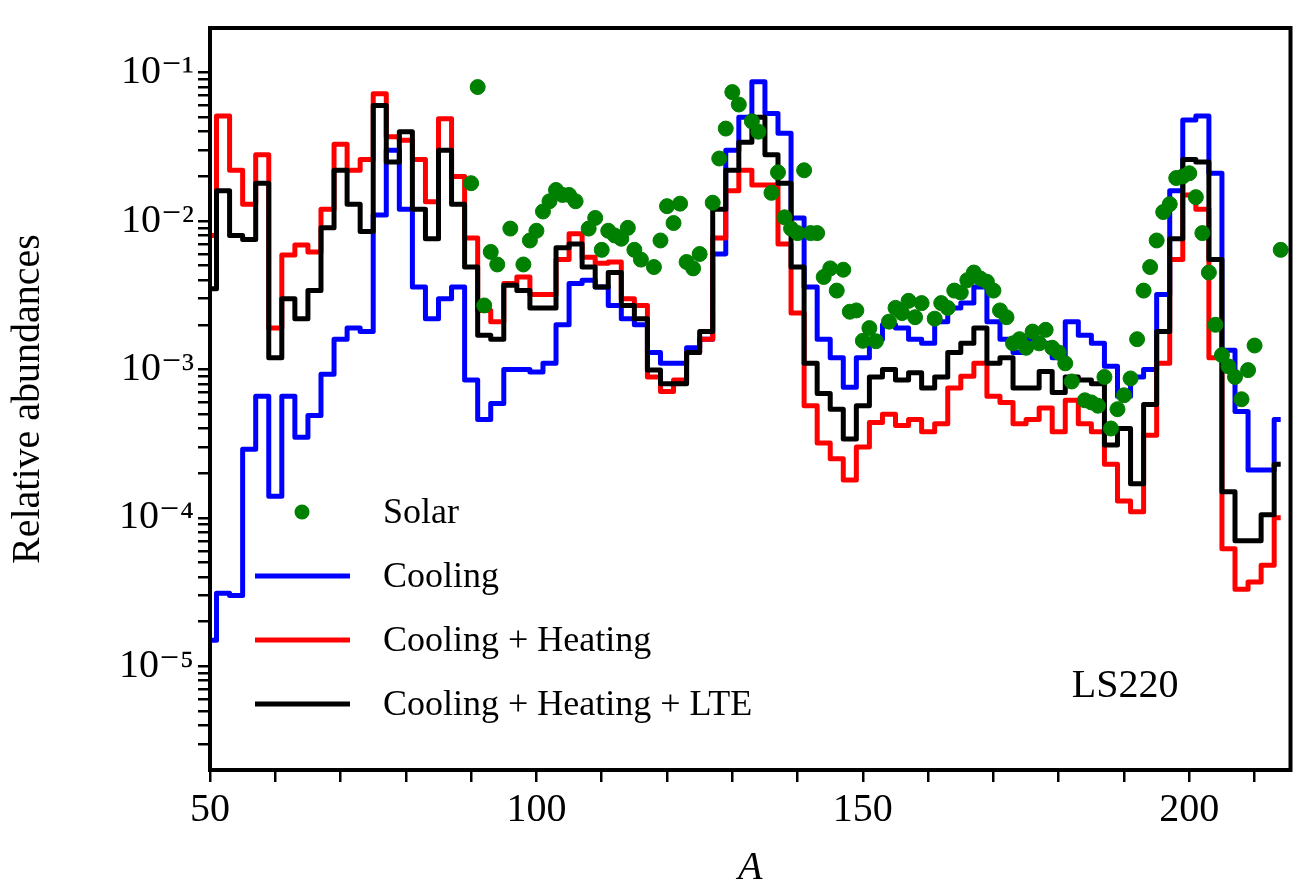 The height and width of the screenshot is (896, 1299). Describe the element at coordinates (156, 663) in the screenshot. I see `y-tick-label: 10⁻⁵` at that location.